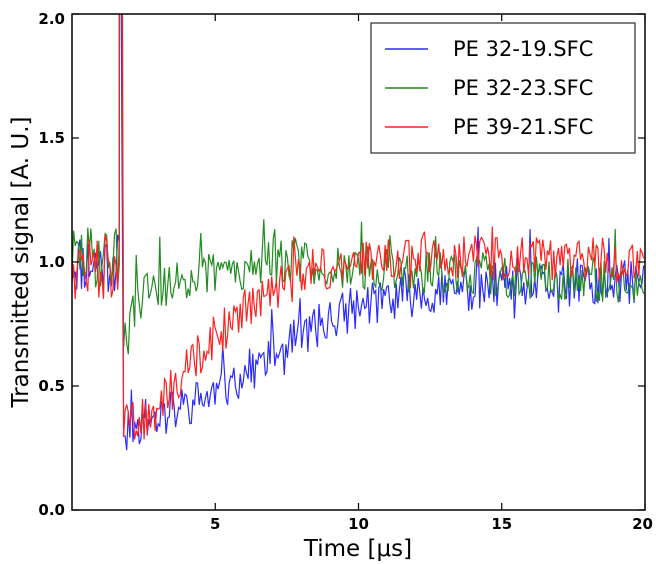  I want to click on x-tick-label: 20, so click(642, 524).